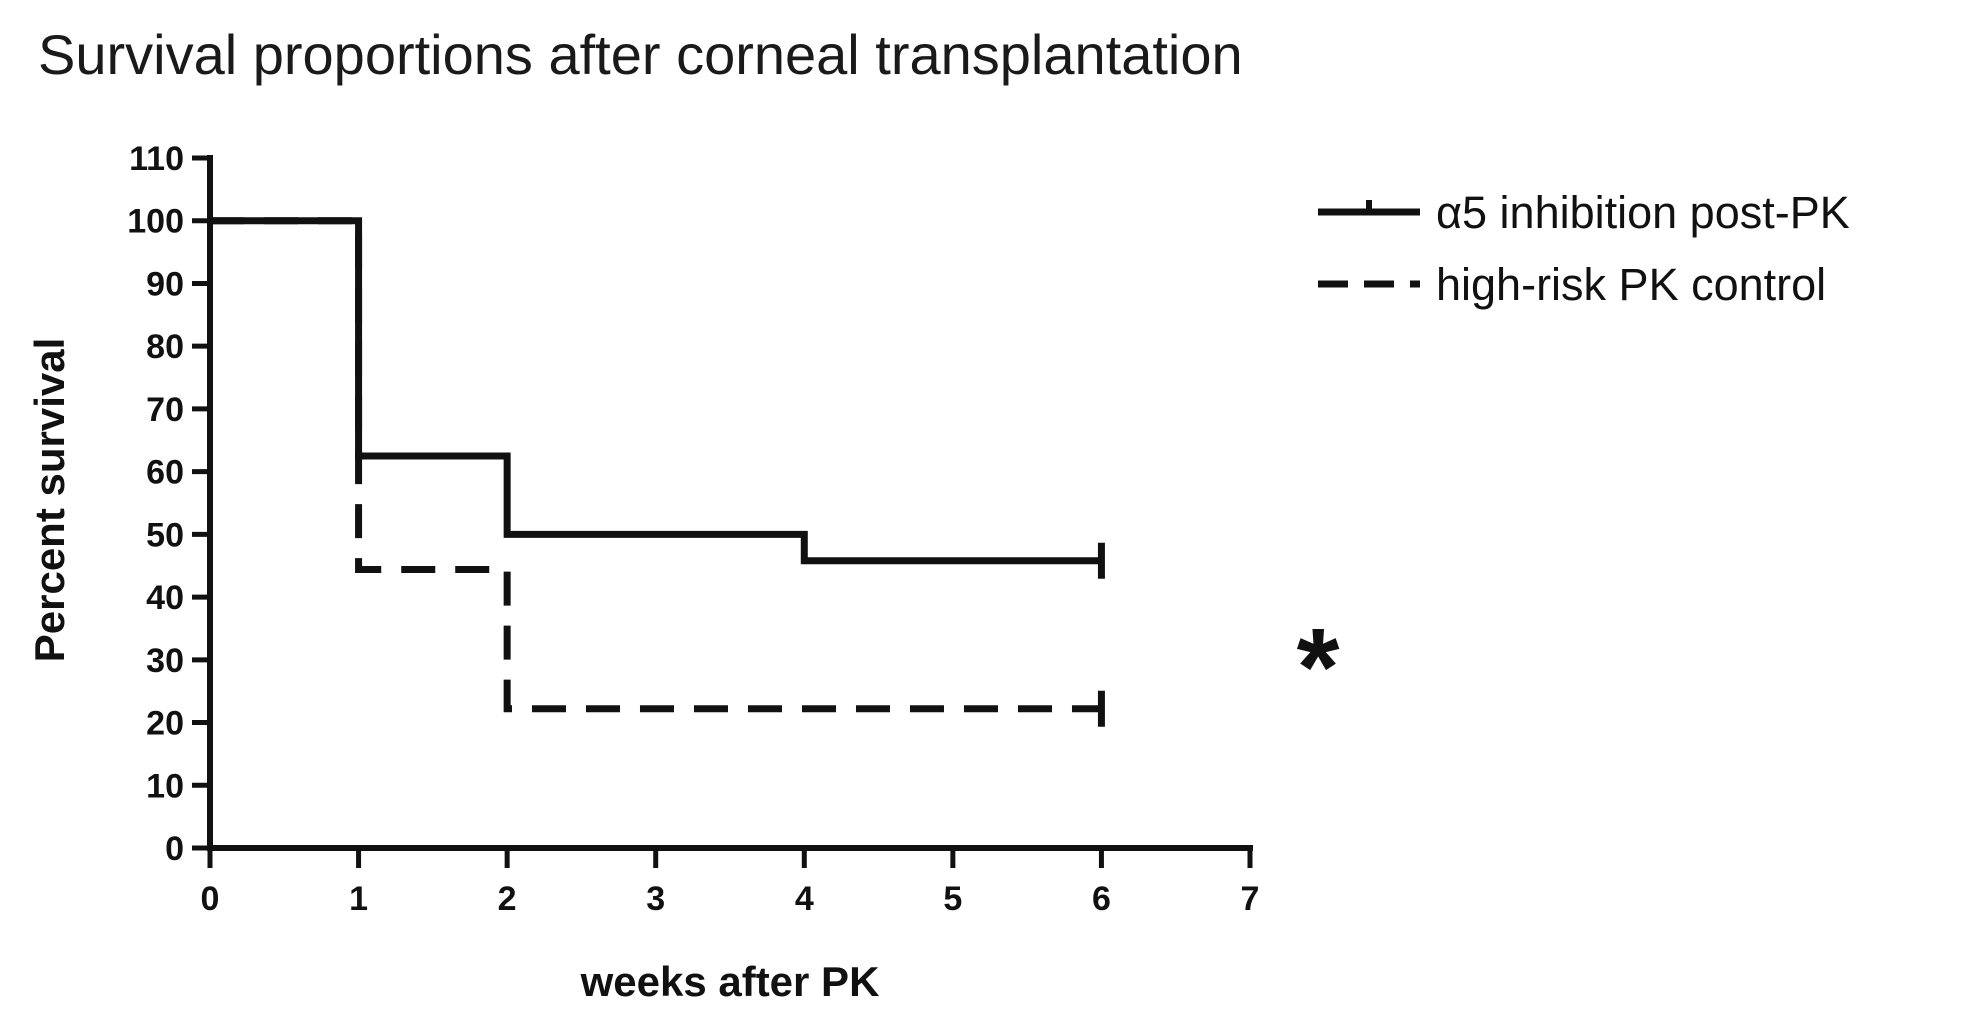  What do you see at coordinates (1101, 899) in the screenshot?
I see `x-tick-label: 6` at bounding box center [1101, 899].